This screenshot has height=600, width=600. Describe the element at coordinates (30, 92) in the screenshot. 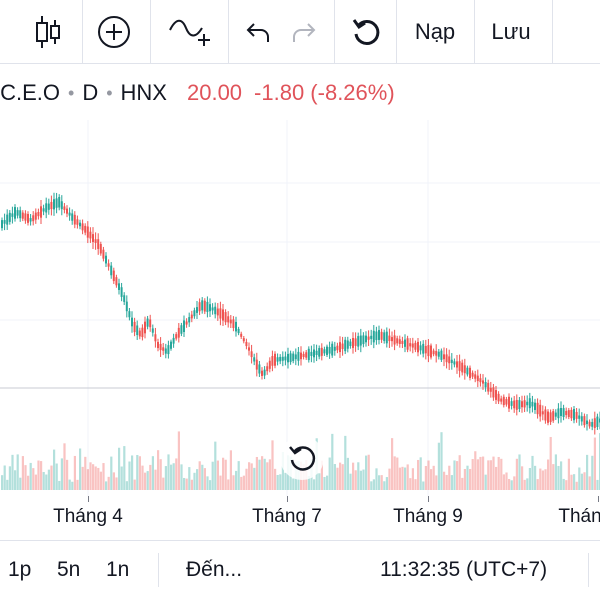

I see `symbol-name: .C.E.O` at that location.